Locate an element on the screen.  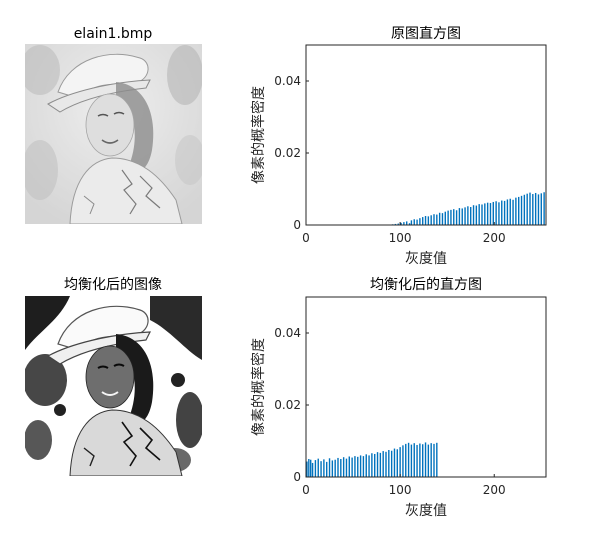
original-image-panel: elain1.bmp is located at coordinates (113, 125).